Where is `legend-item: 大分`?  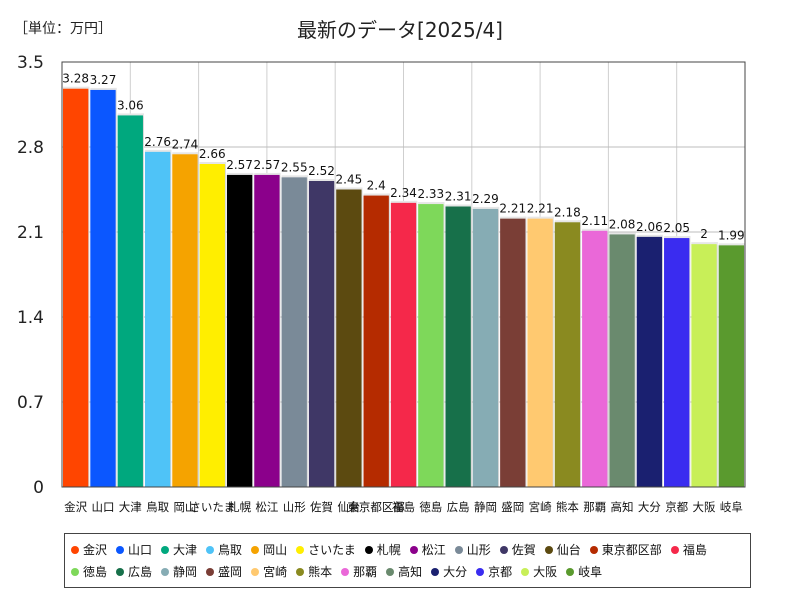 legend-item: 大分 is located at coordinates (449, 572).